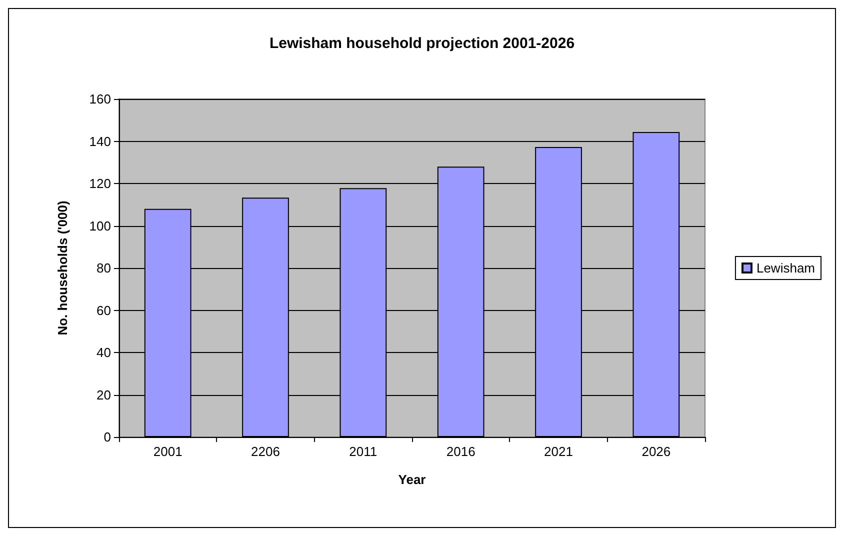  I want to click on y-tick-label: 100, so click(100, 226).